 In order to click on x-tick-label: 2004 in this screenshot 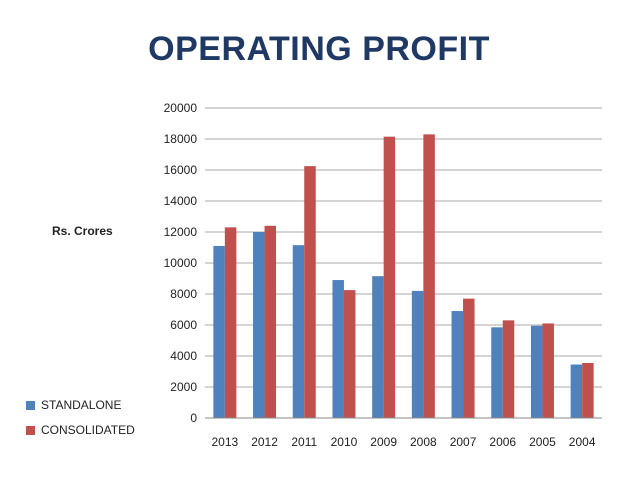, I will do `click(582, 442)`.